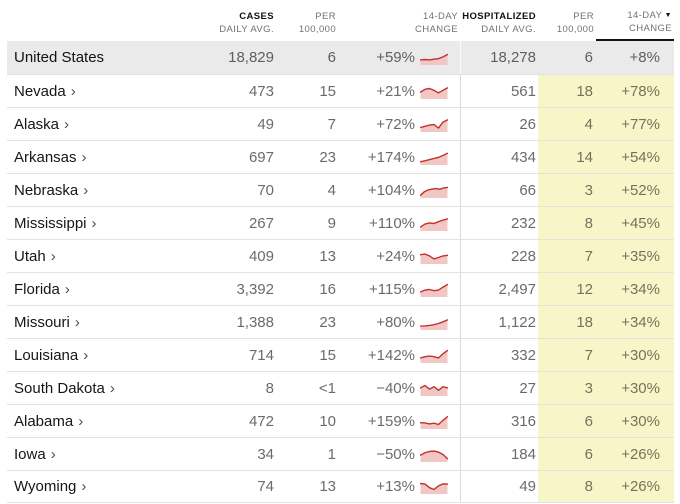  Describe the element at coordinates (499, 25) in the screenshot. I see `header-col-hospitalized-daily-avg: HOSPITALIZED DAILY AVG.` at that location.